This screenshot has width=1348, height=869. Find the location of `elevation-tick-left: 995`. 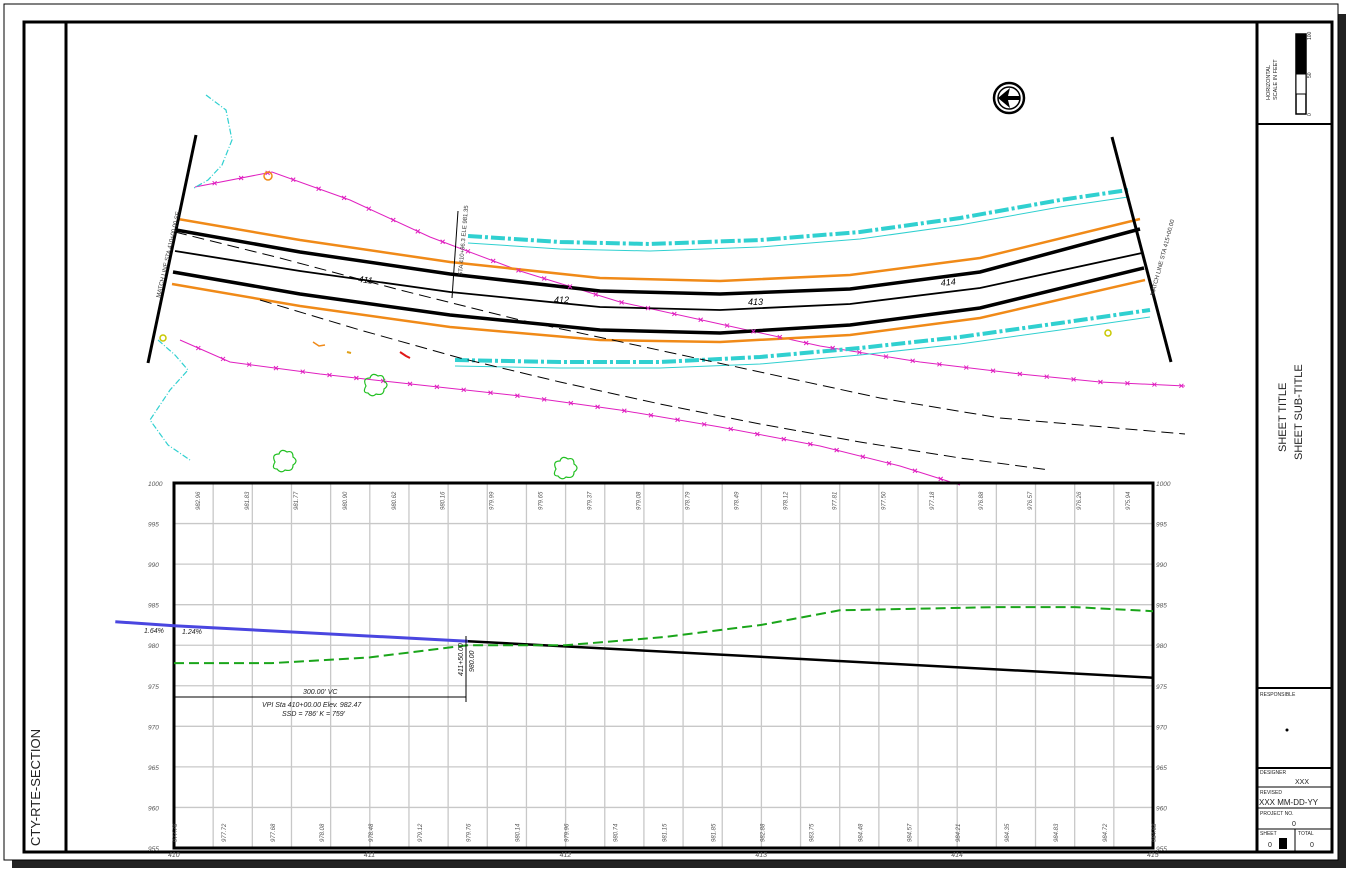

elevation-tick-left: 995 is located at coordinates (153, 525).